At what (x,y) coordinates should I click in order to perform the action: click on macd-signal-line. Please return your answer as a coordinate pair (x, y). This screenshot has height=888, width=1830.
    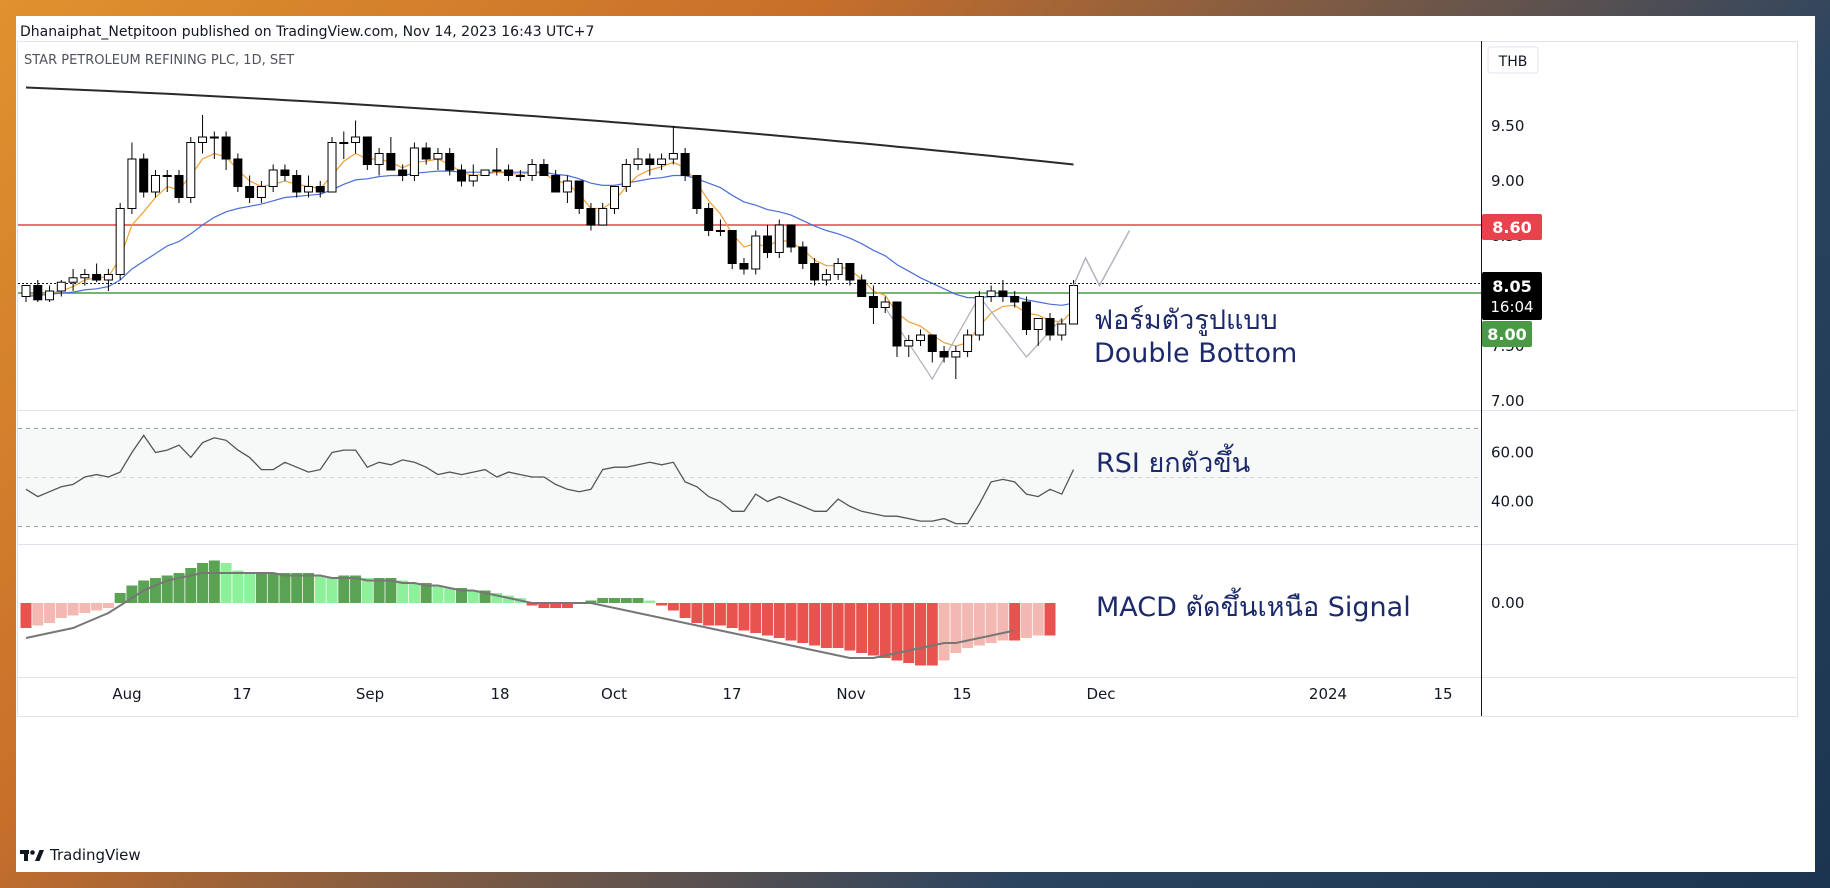
    Looking at the image, I should click on (520, 615).